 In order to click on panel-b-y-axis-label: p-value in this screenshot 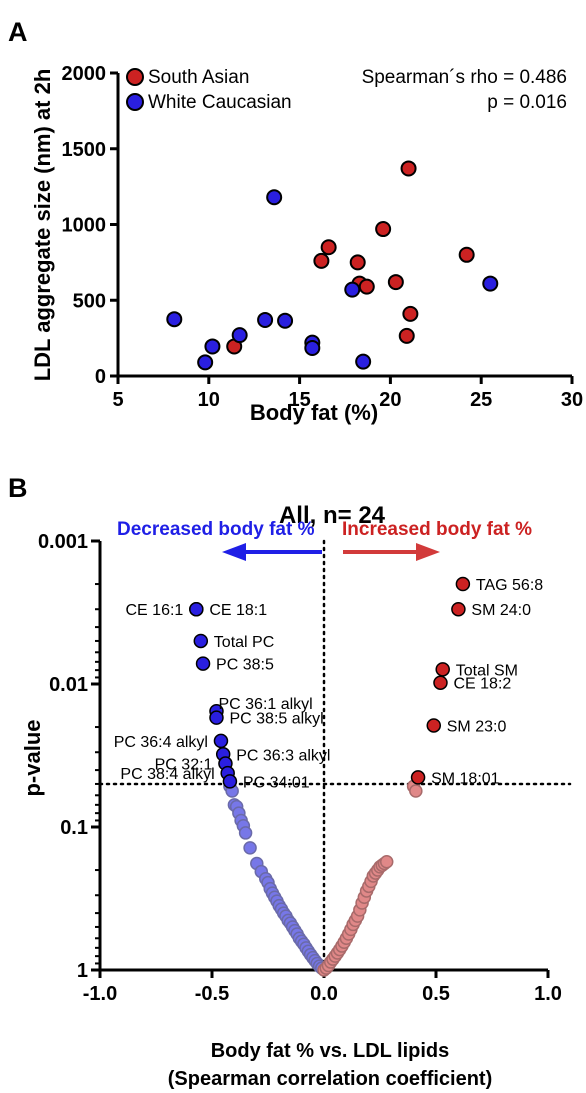, I will do `click(32, 757)`.